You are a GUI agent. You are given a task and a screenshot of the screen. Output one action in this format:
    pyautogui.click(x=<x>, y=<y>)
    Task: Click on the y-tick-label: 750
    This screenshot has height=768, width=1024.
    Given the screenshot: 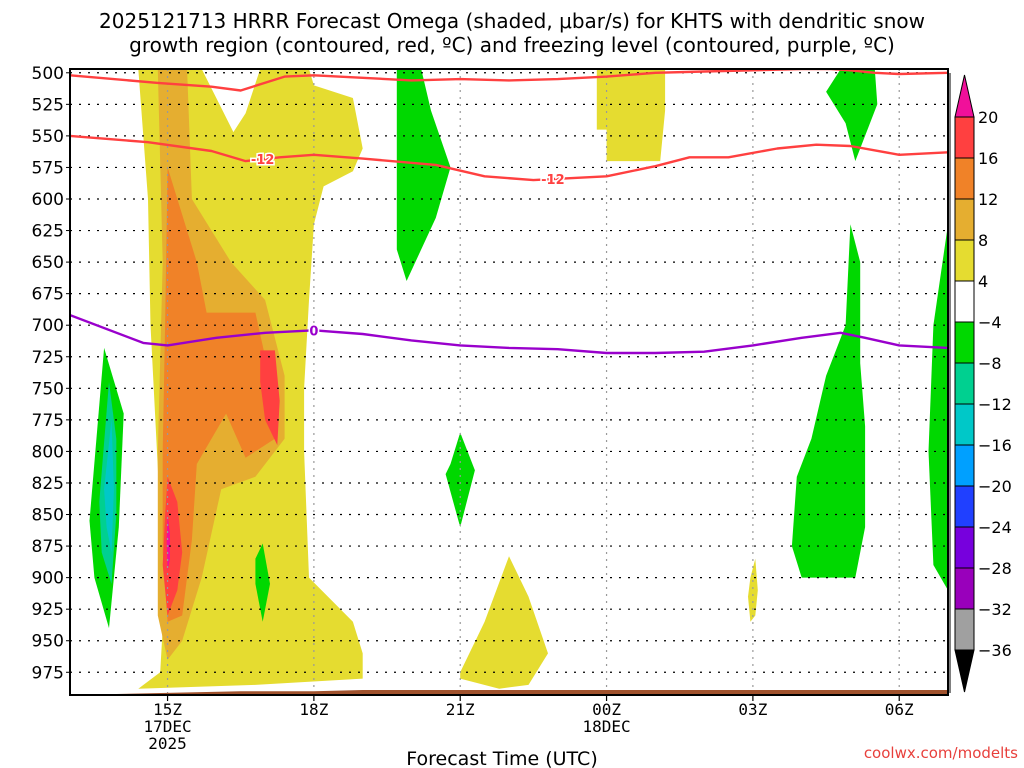 What is the action you would take?
    pyautogui.click(x=48, y=389)
    